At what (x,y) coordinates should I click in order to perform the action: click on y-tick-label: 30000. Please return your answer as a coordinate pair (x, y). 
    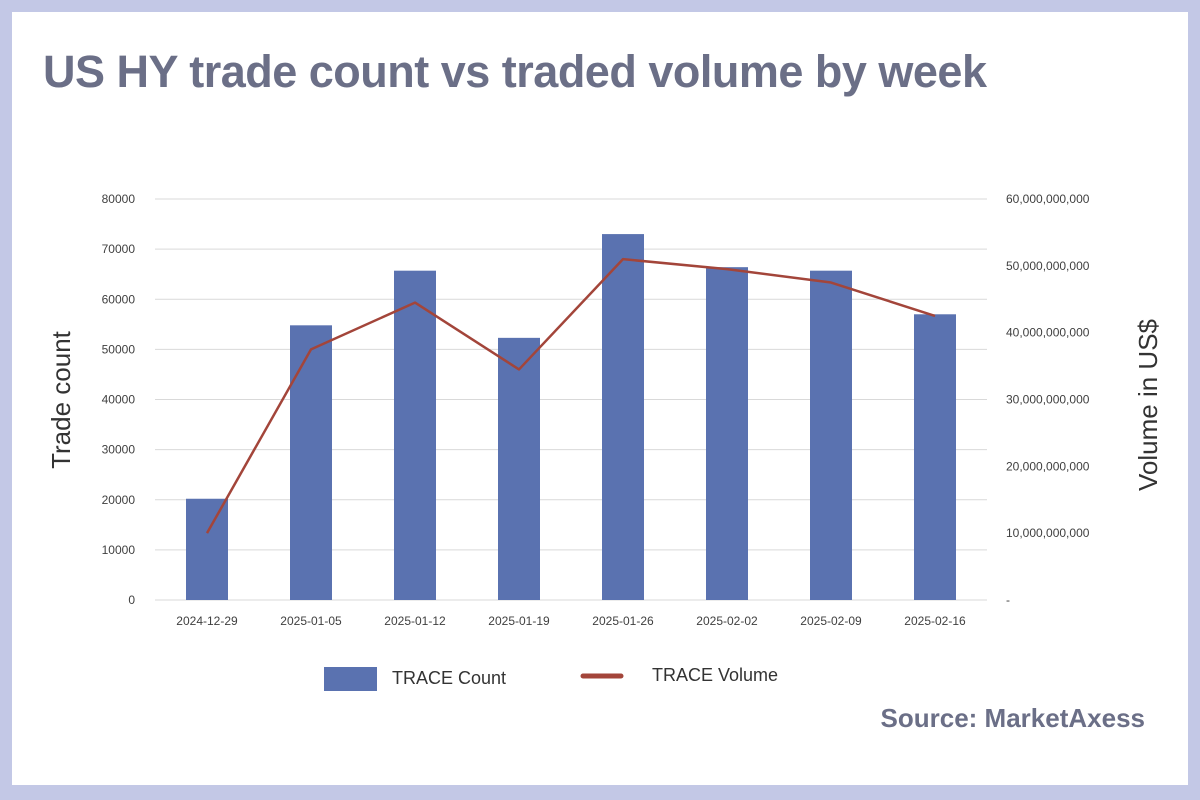
    Looking at the image, I should click on (119, 450).